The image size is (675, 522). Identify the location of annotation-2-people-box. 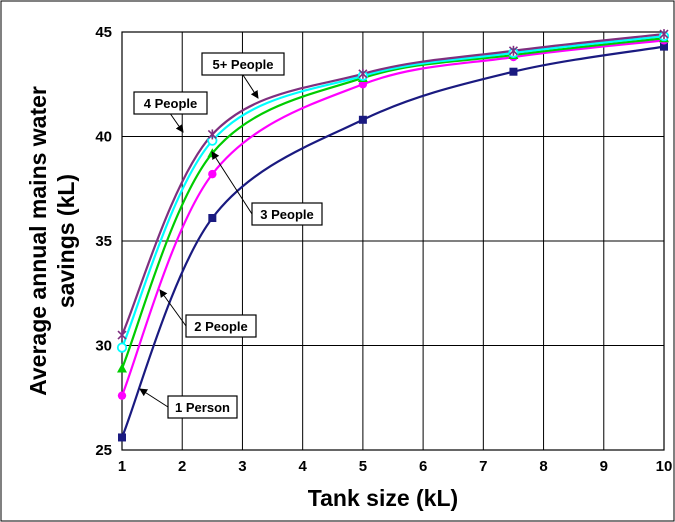
(221, 326).